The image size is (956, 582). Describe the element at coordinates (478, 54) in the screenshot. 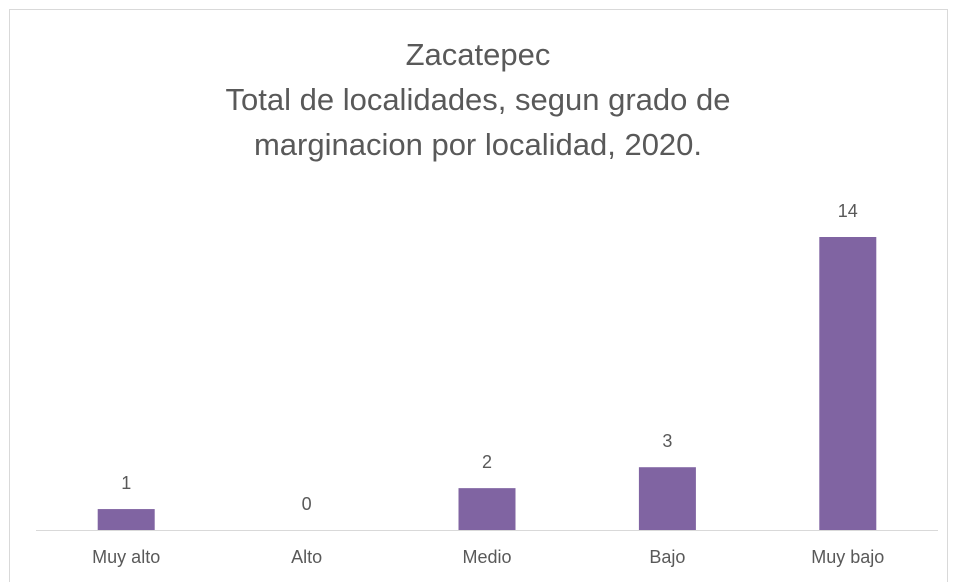

I see `chart-title: Zacatepec` at that location.